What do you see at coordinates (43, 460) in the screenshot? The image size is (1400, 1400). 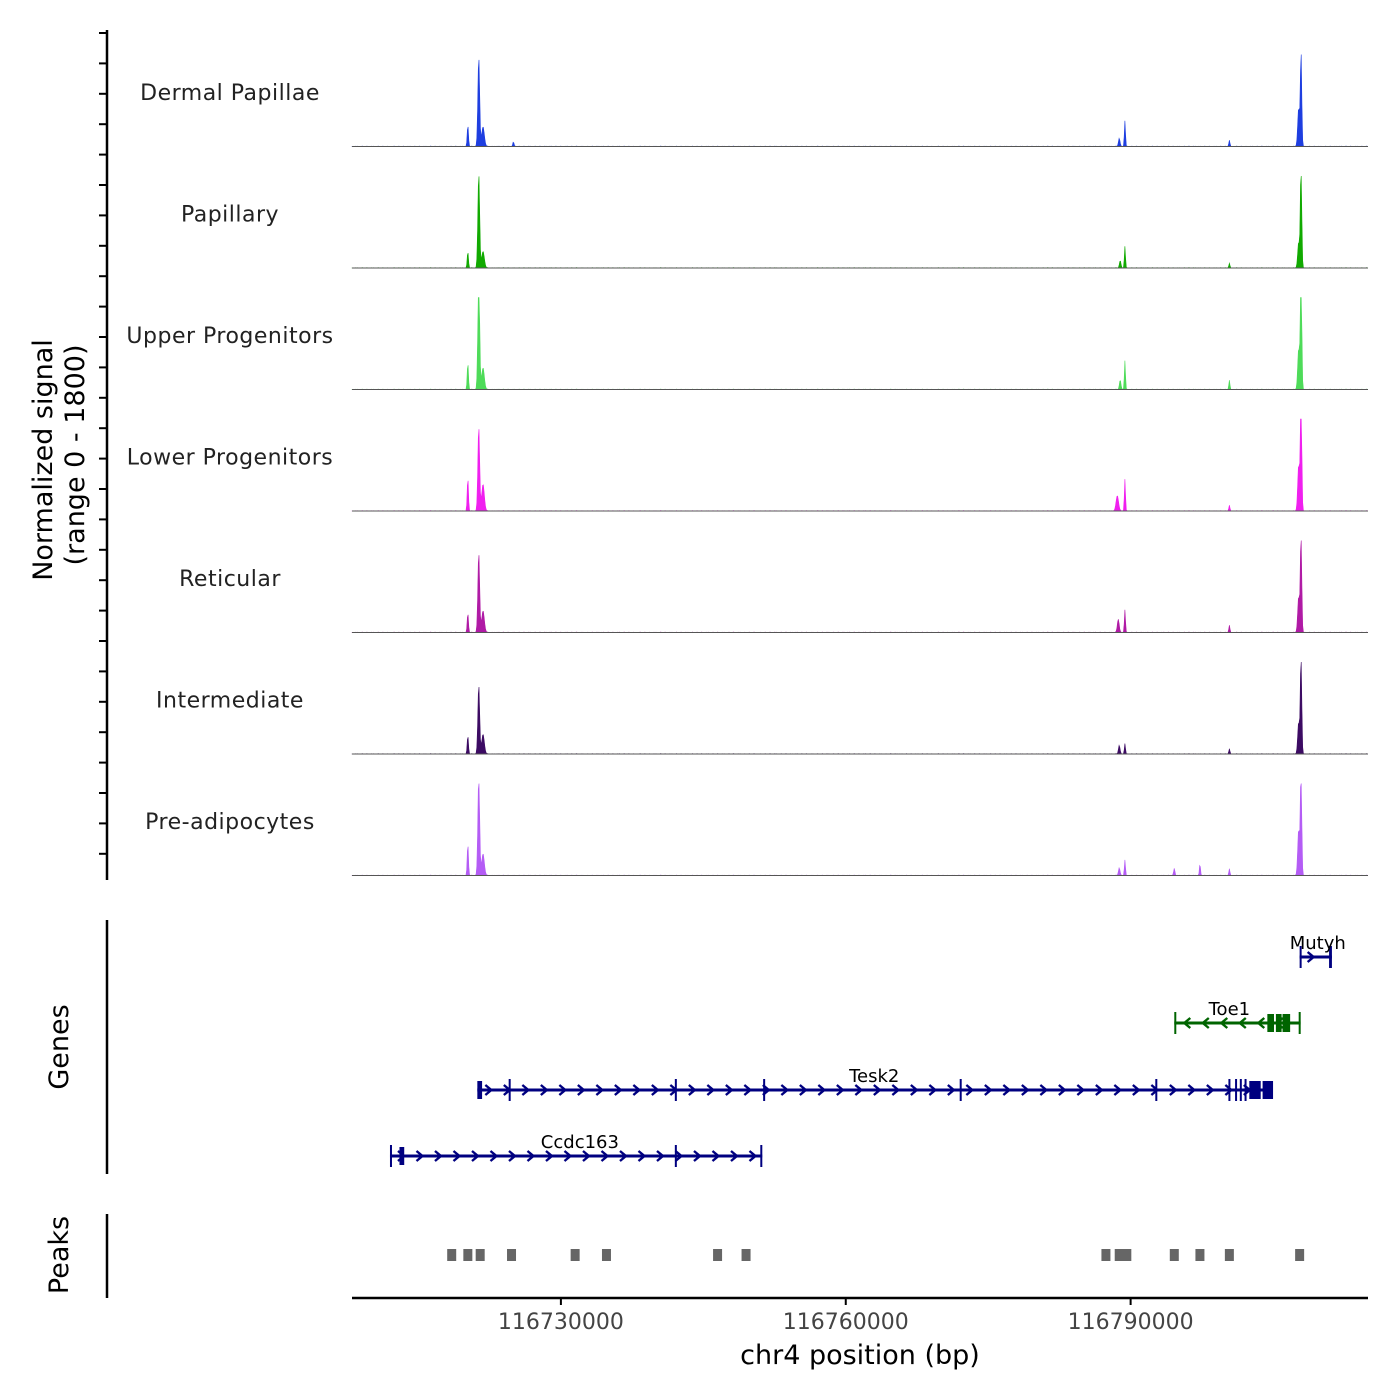 I see `signal-y-axis-label-line1: Normalized signal` at bounding box center [43, 460].